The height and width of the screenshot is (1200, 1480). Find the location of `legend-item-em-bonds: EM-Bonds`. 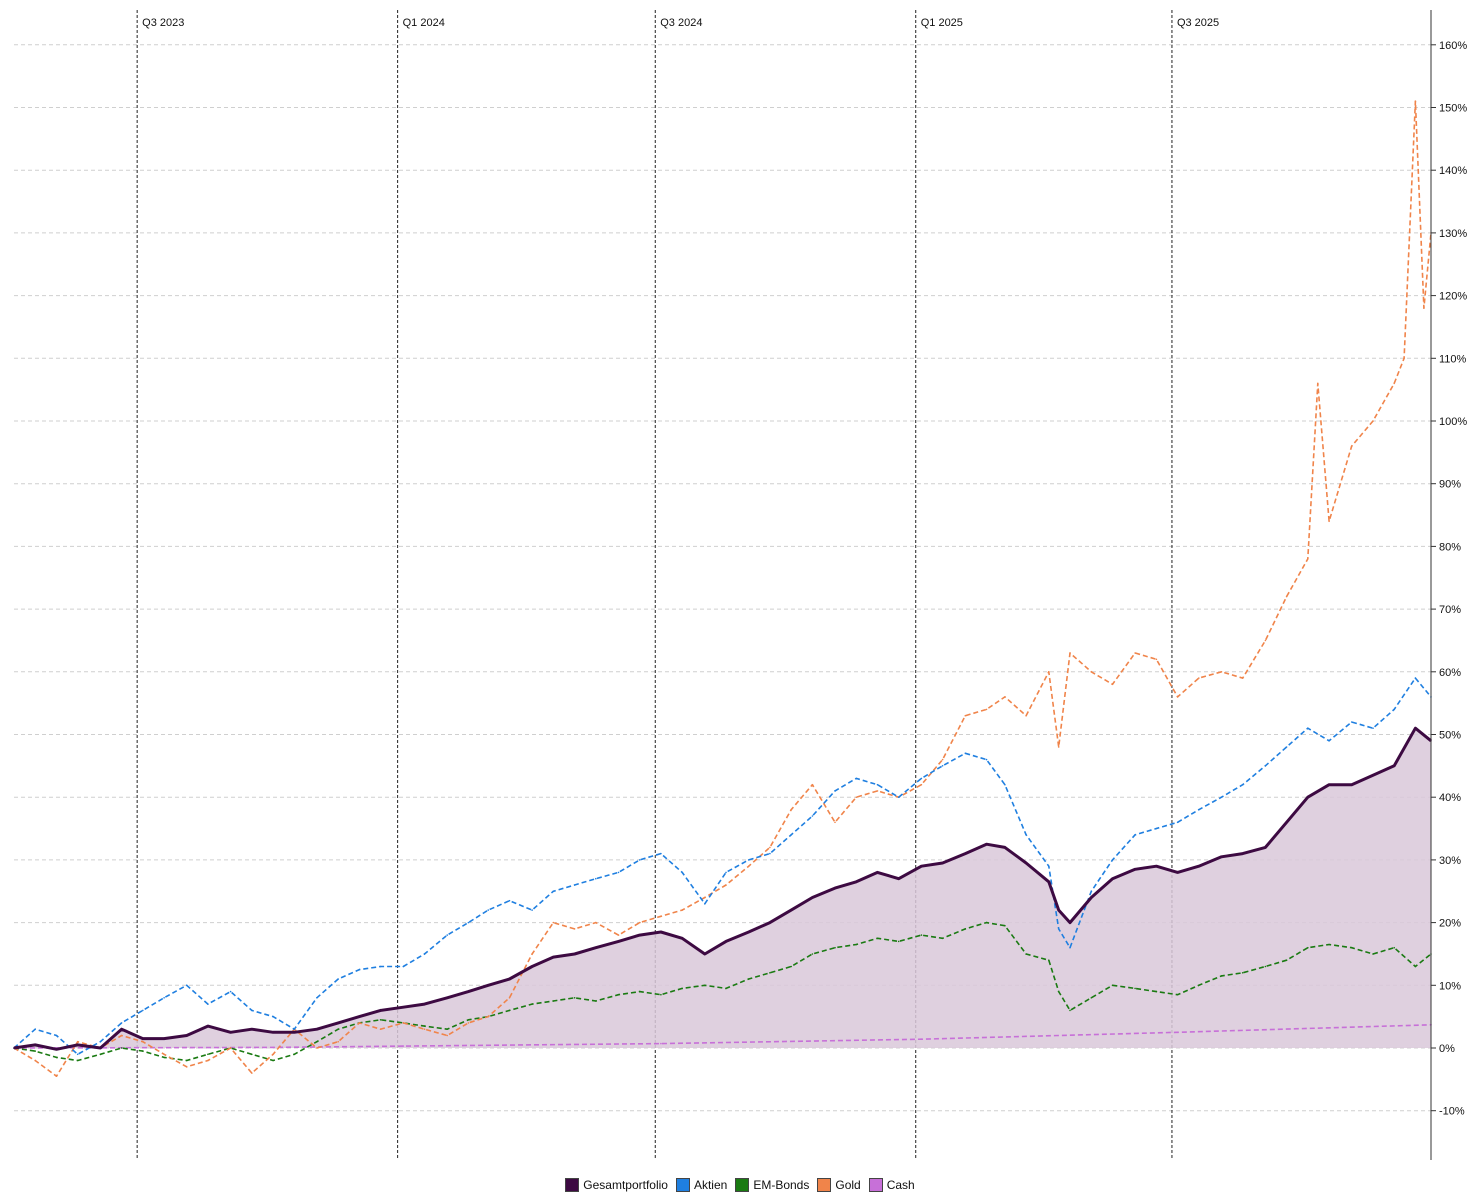

legend-item-em-bonds: EM-Bonds is located at coordinates (772, 1185).